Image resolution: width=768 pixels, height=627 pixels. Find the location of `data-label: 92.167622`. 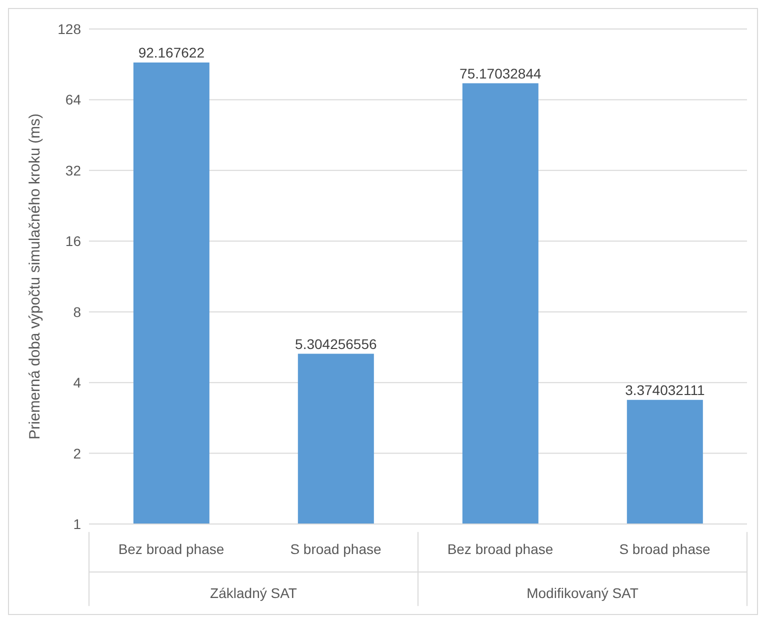

data-label: 92.167622 is located at coordinates (171, 52).